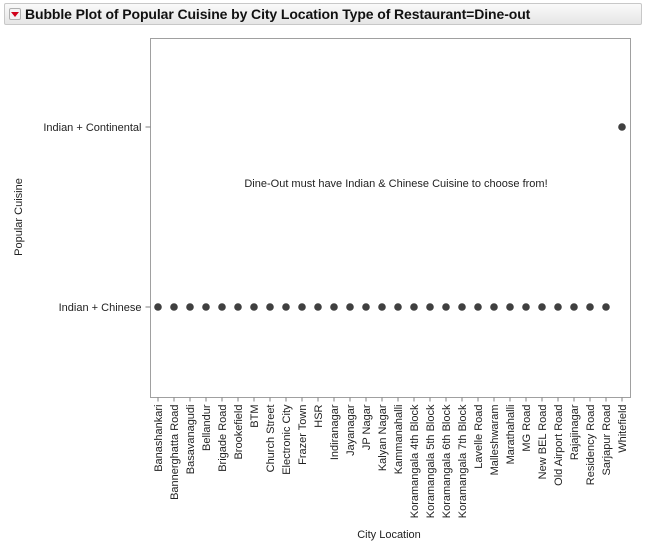 This screenshot has height=545, width=647. What do you see at coordinates (19, 217) in the screenshot?
I see `y-axis-title: Popular Cuisine` at bounding box center [19, 217].